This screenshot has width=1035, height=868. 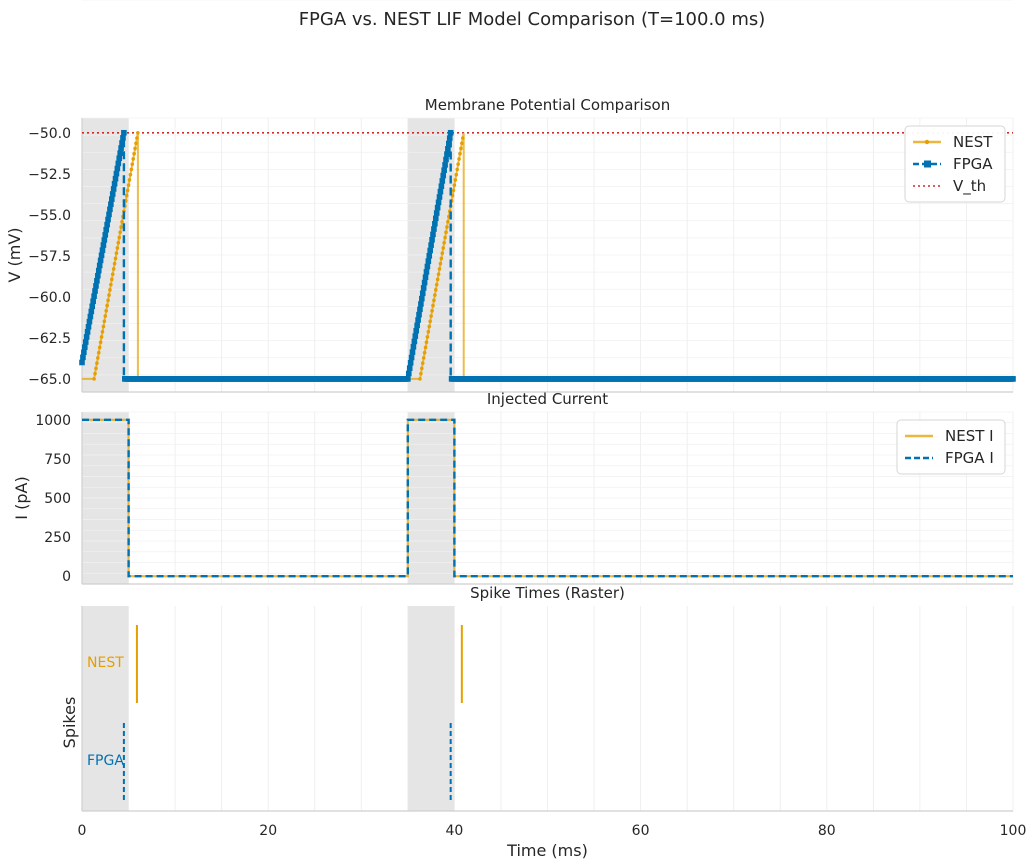 I want to click on x-axis-label: Time (ms), so click(x=547, y=850).